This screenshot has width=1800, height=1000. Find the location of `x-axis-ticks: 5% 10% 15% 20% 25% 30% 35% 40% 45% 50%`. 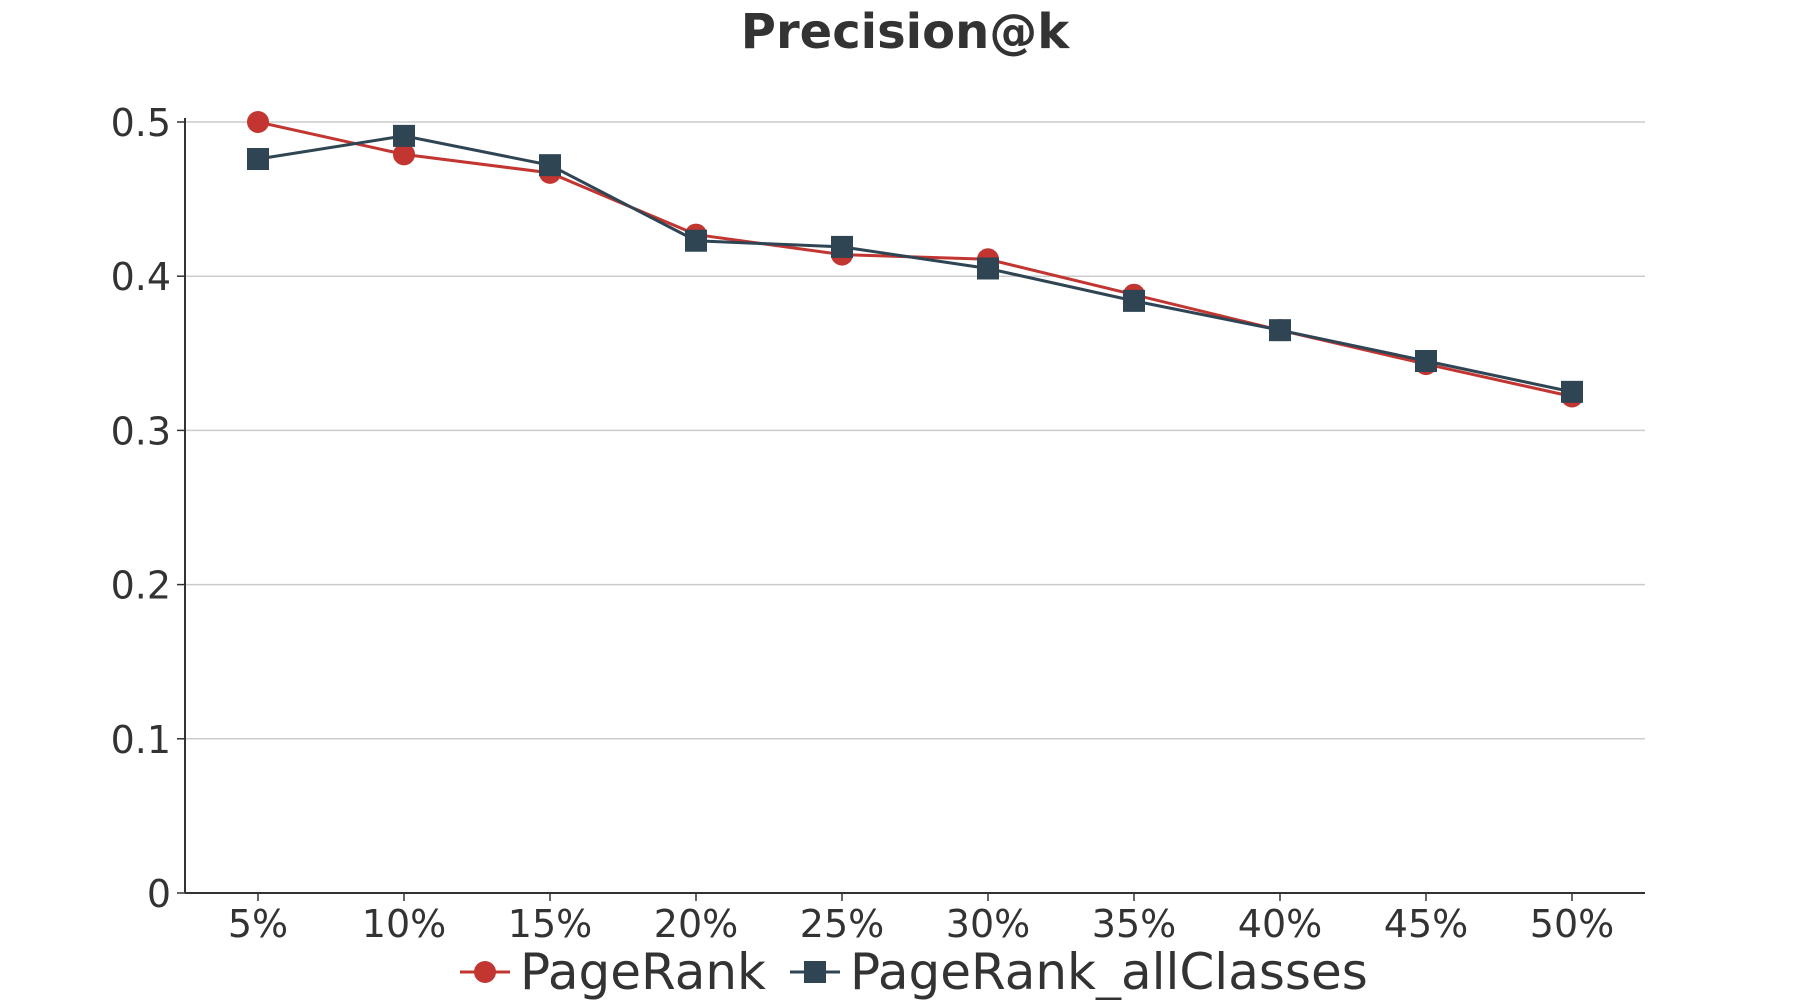

x-axis-ticks: 5% 10% 15% 20% 25% 30% 35% 40% 45% 50% is located at coordinates (921, 919).